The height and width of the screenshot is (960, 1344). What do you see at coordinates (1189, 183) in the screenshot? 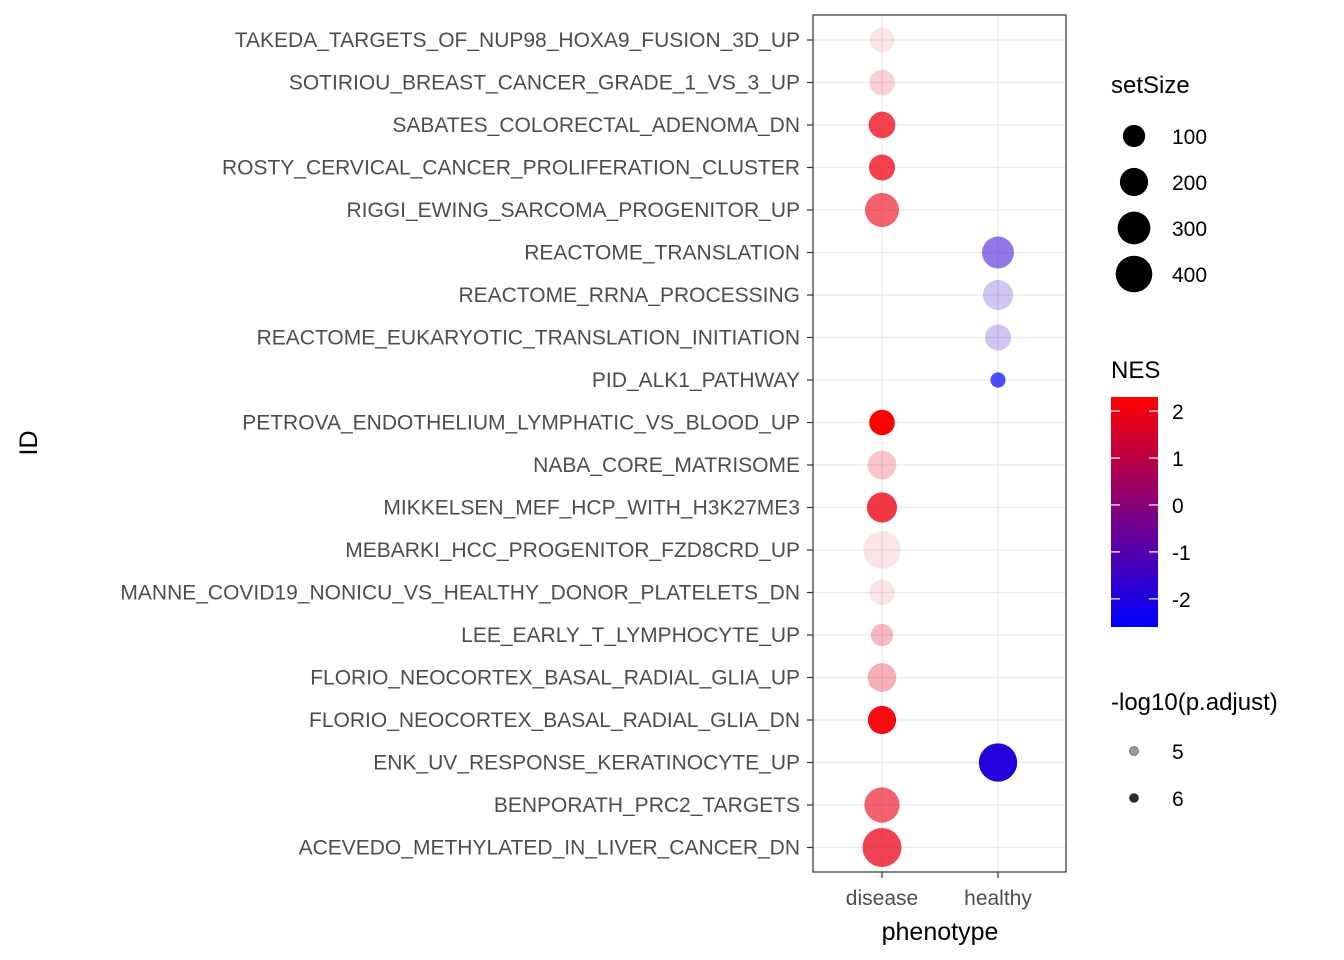
I see `legend-size-label: 200` at bounding box center [1189, 183].